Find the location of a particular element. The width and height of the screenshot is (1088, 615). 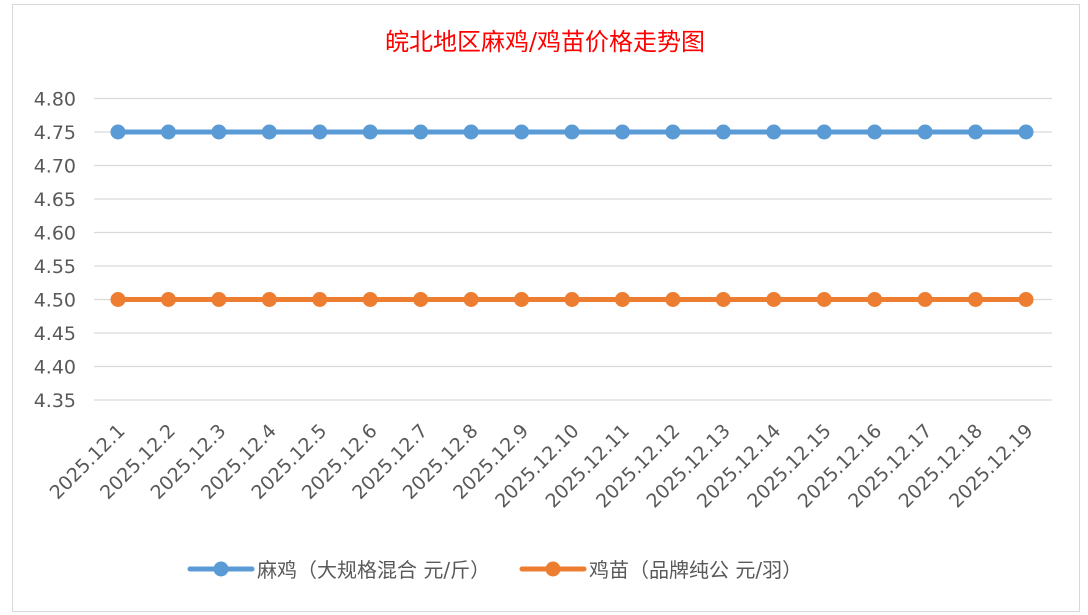

y-tick-label: 4.50 is located at coordinates (55, 301).